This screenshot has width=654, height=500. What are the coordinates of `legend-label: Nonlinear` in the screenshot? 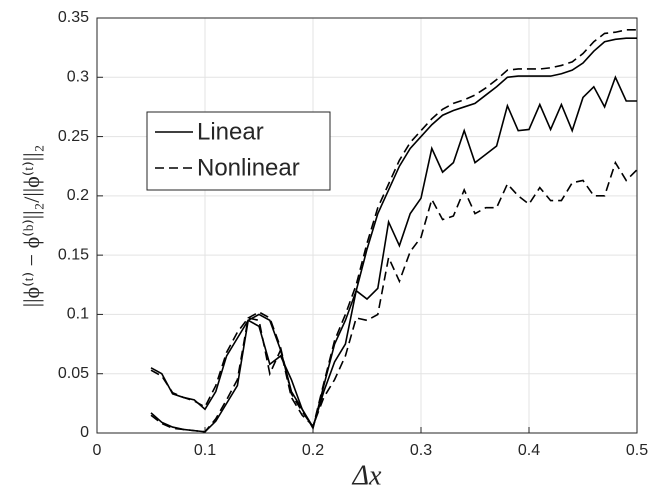 It's located at (248, 167).